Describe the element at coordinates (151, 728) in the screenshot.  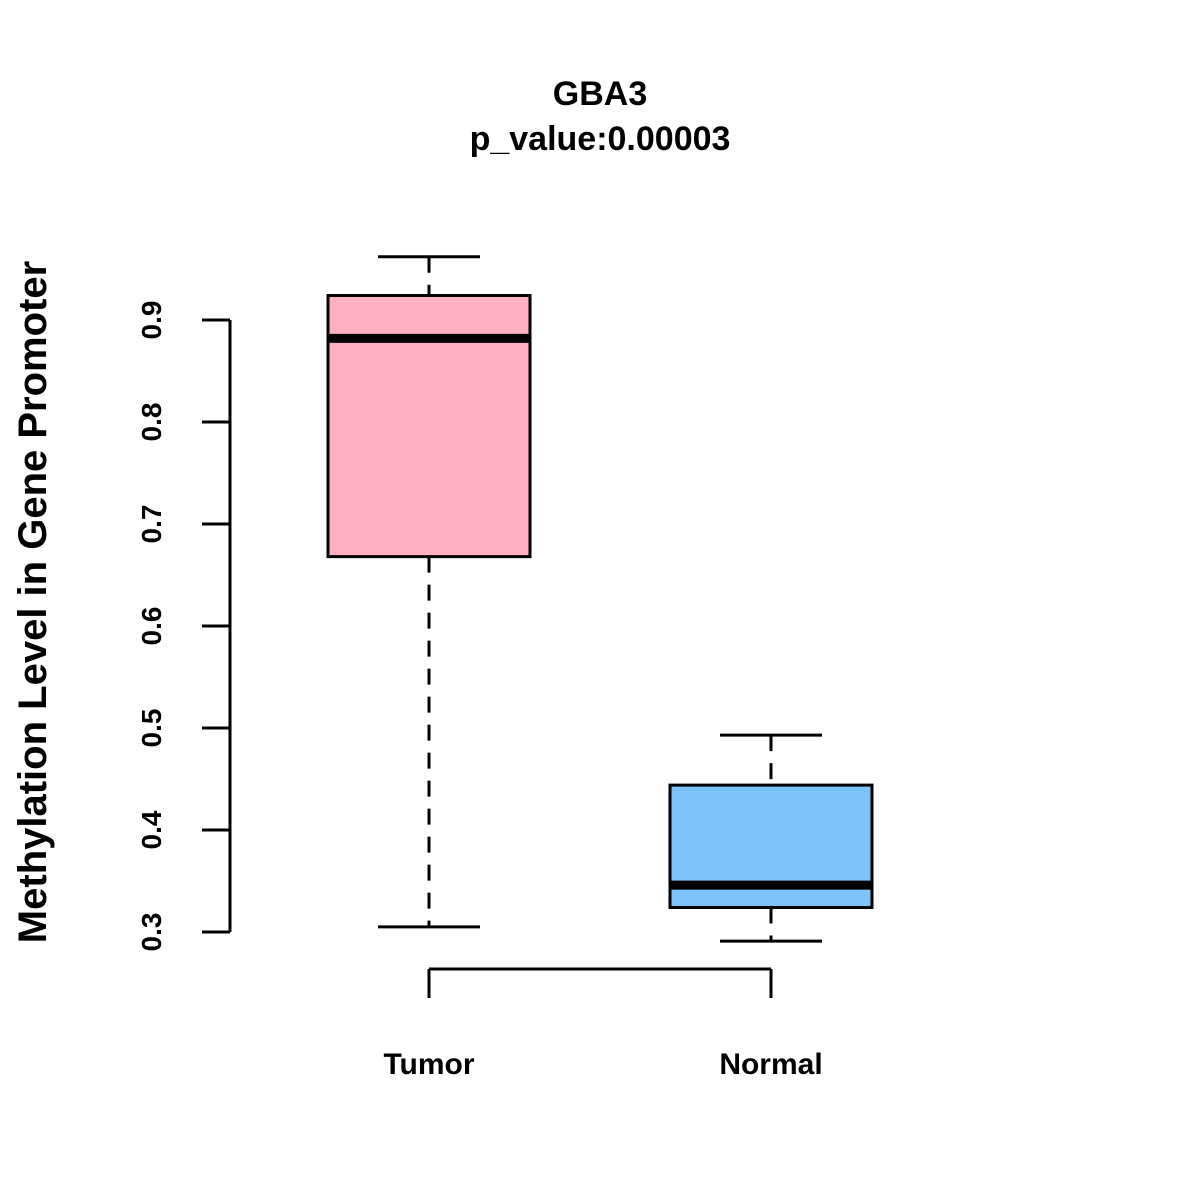
I see `y-tick-label-2: 0.5` at that location.